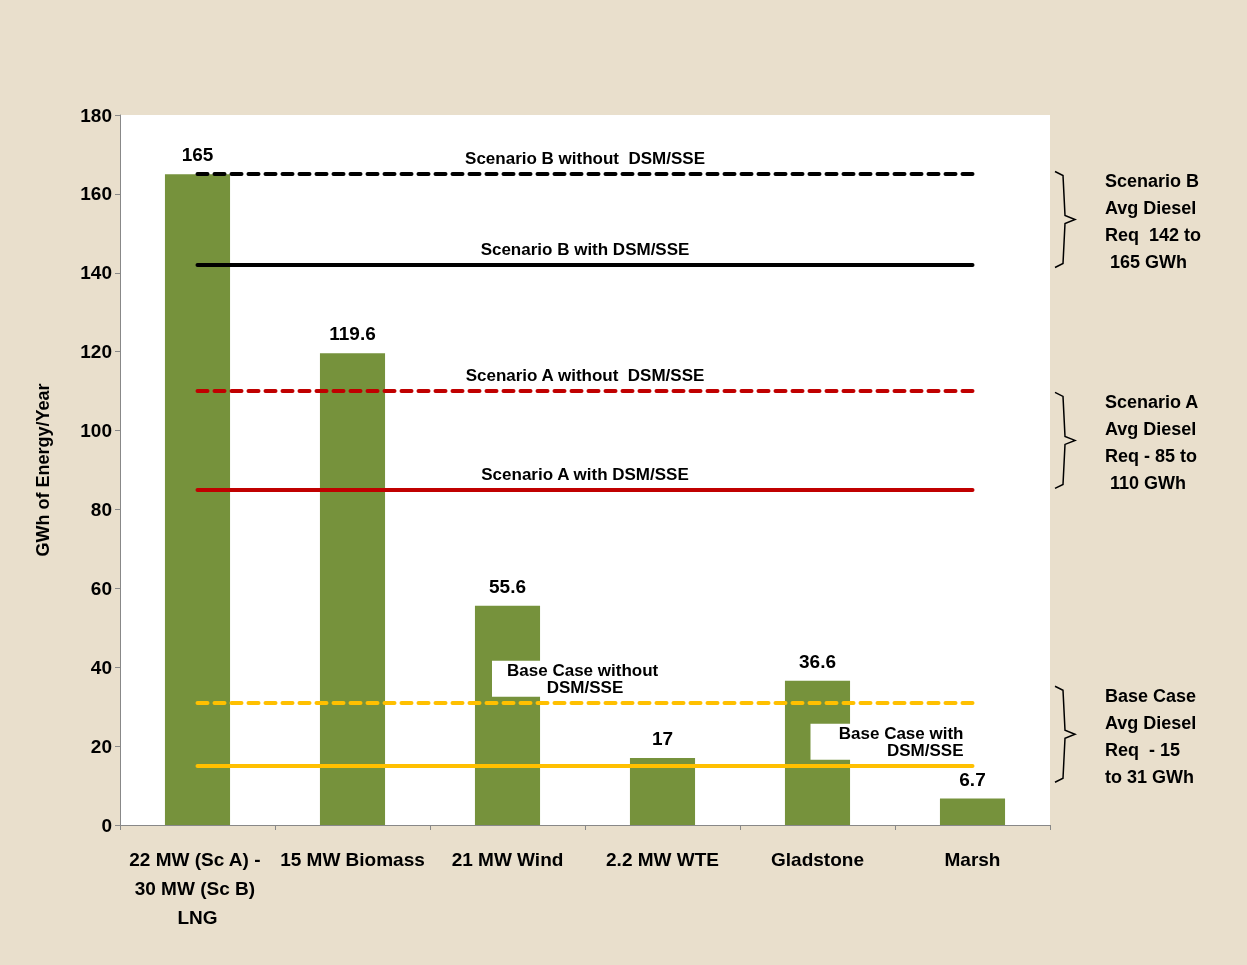 The height and width of the screenshot is (965, 1247). Describe the element at coordinates (585, 678) in the screenshot. I see `ref-line-label: Base Case without DSM/SSE` at that location.